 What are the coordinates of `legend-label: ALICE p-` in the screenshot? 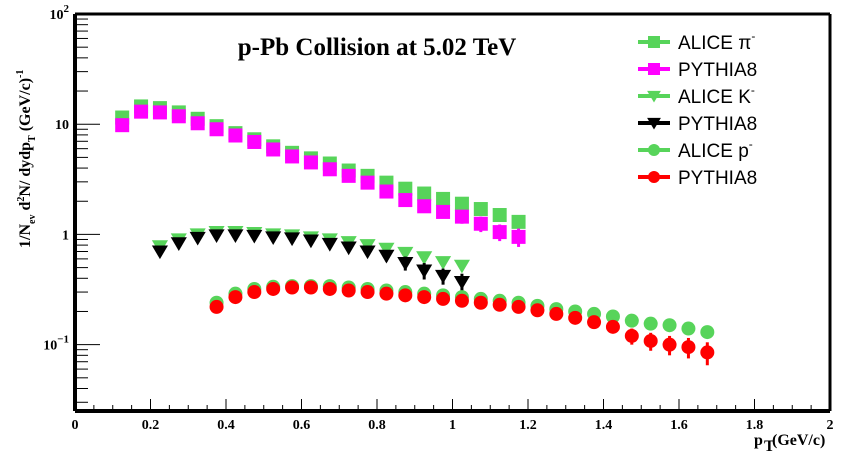 It's located at (715, 149).